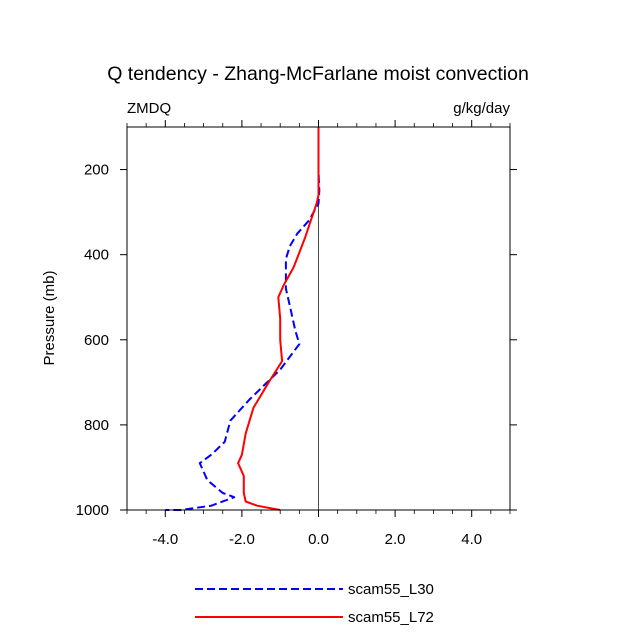  I want to click on x-tick-label: 2.0, so click(395, 539).